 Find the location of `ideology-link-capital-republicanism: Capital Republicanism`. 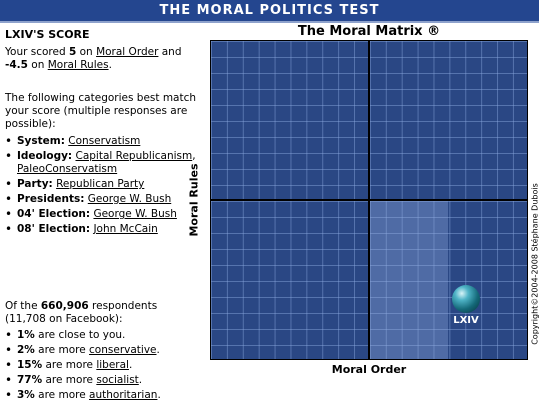

ideology-link-capital-republicanism: Capital Republicanism is located at coordinates (134, 156).